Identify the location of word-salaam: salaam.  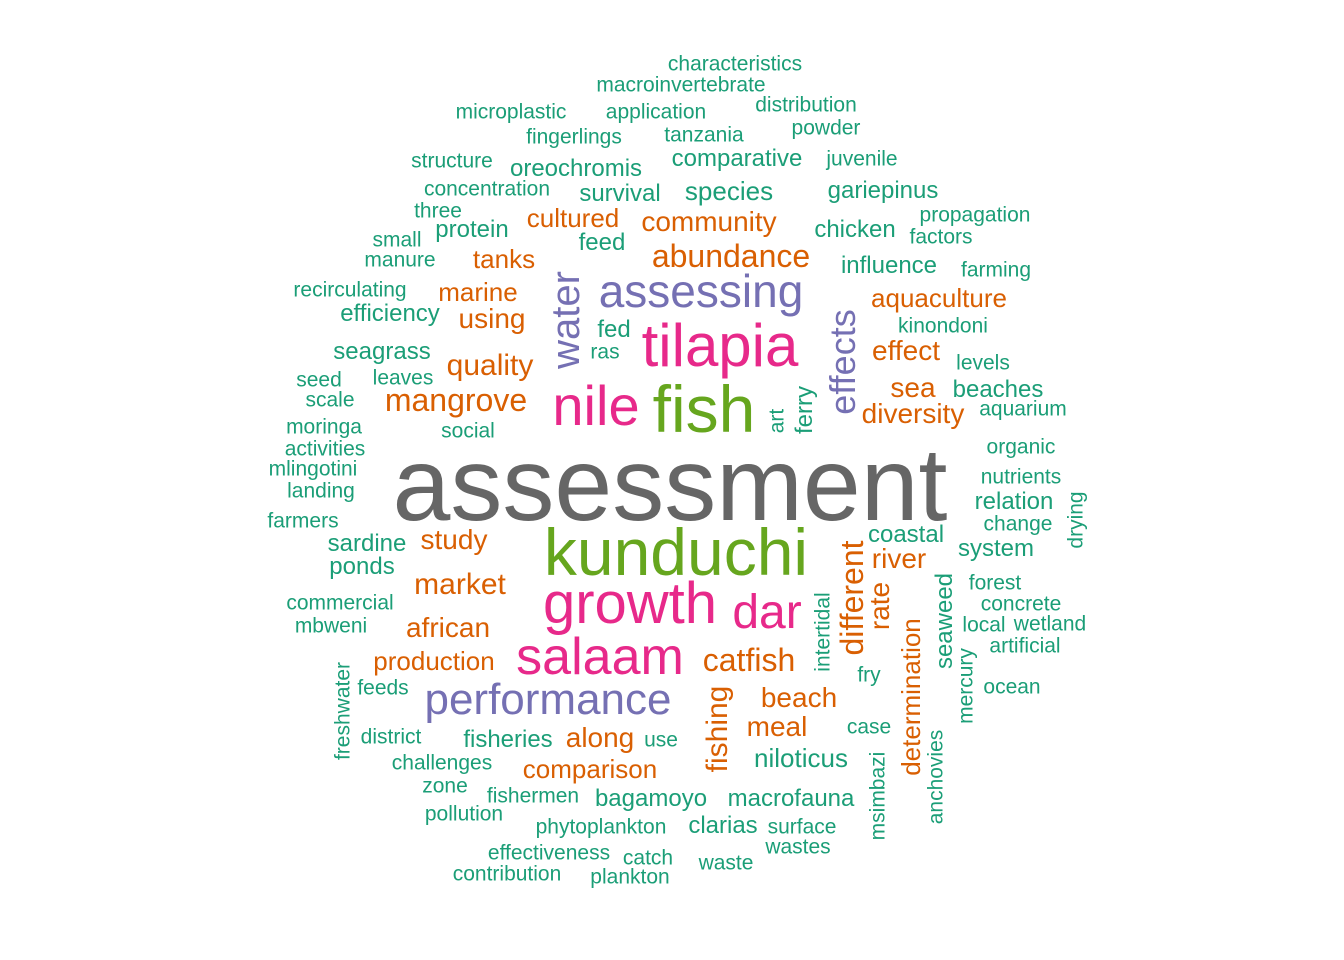
(600, 657).